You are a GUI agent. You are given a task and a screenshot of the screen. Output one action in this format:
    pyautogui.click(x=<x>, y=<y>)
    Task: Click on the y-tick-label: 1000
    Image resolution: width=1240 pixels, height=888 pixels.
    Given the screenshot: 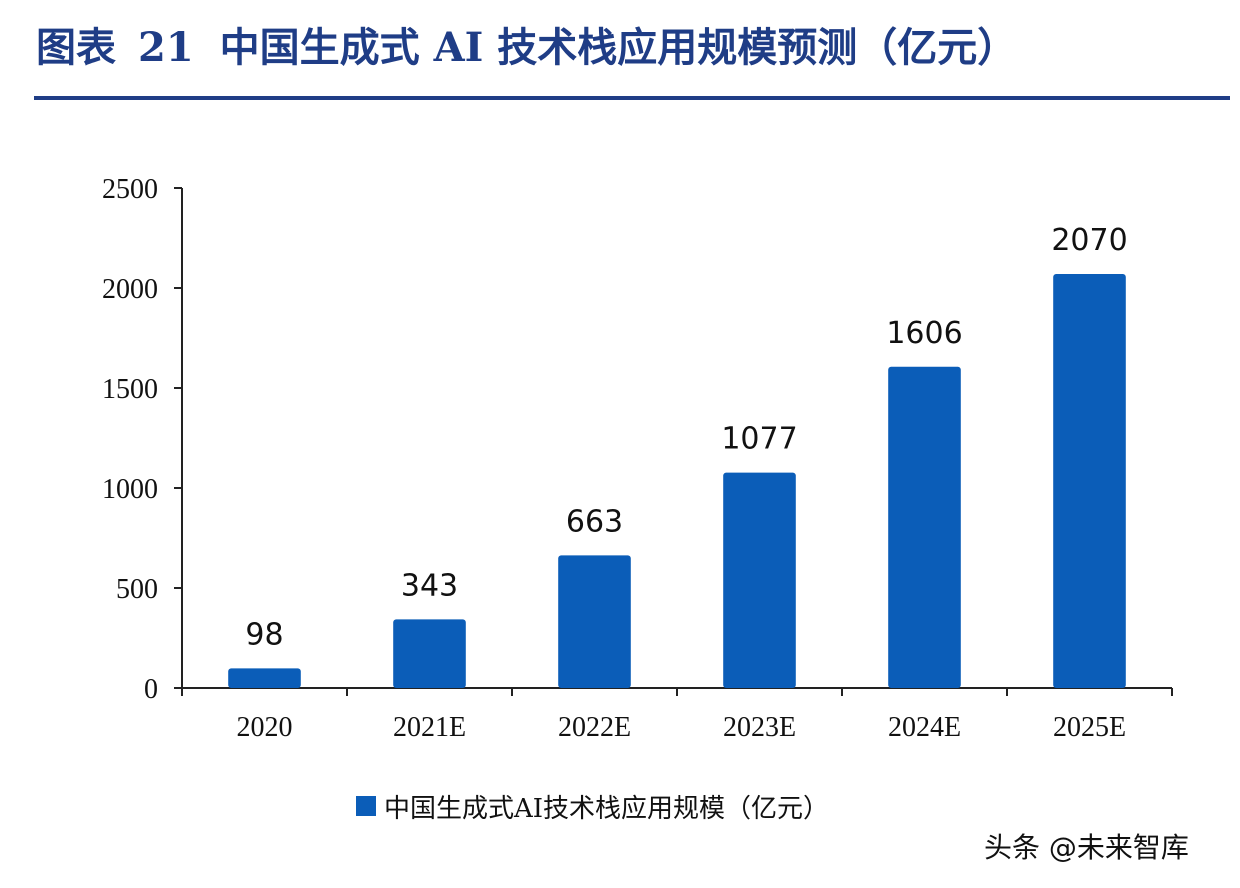 What is the action you would take?
    pyautogui.click(x=130, y=489)
    